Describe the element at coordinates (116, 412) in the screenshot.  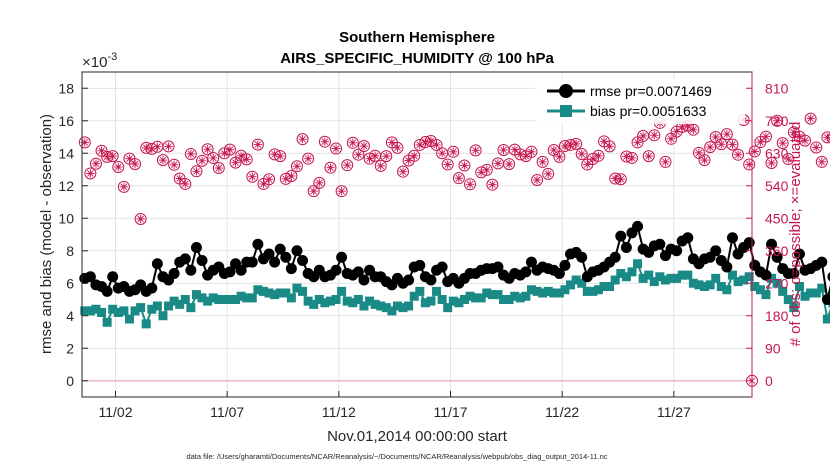
I see `x-tick-label: 11/02` at that location.